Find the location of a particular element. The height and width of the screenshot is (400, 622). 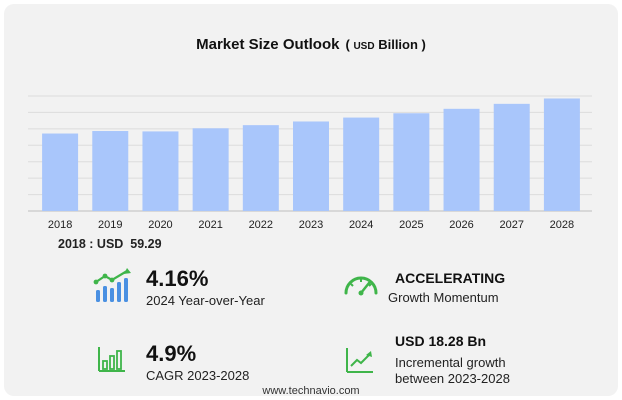

x-tick-label: 2024 is located at coordinates (361, 225).